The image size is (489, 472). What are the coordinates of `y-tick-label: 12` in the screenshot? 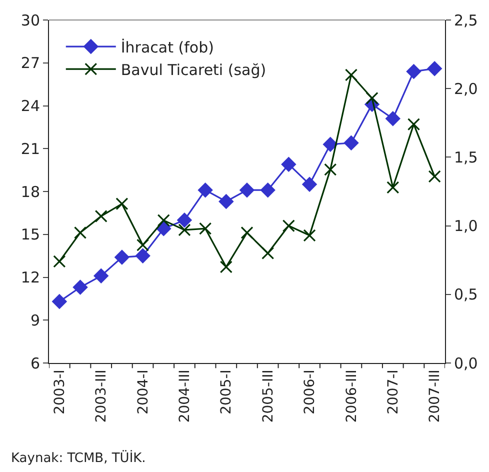 It's located at (30, 277).